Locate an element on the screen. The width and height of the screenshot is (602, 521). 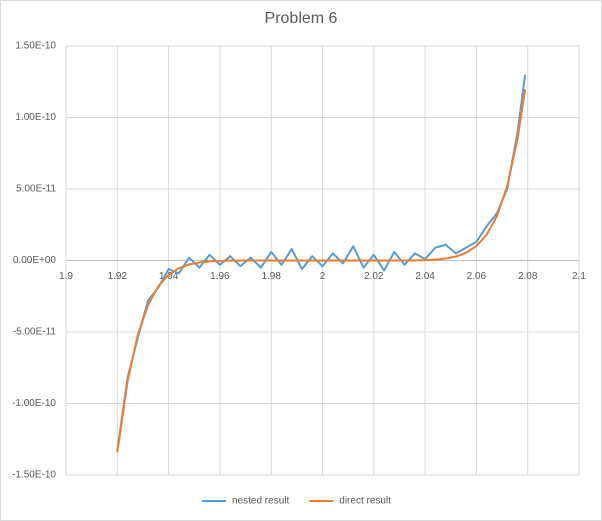
y-tick-label: -1.00E-10 is located at coordinates (34, 403).